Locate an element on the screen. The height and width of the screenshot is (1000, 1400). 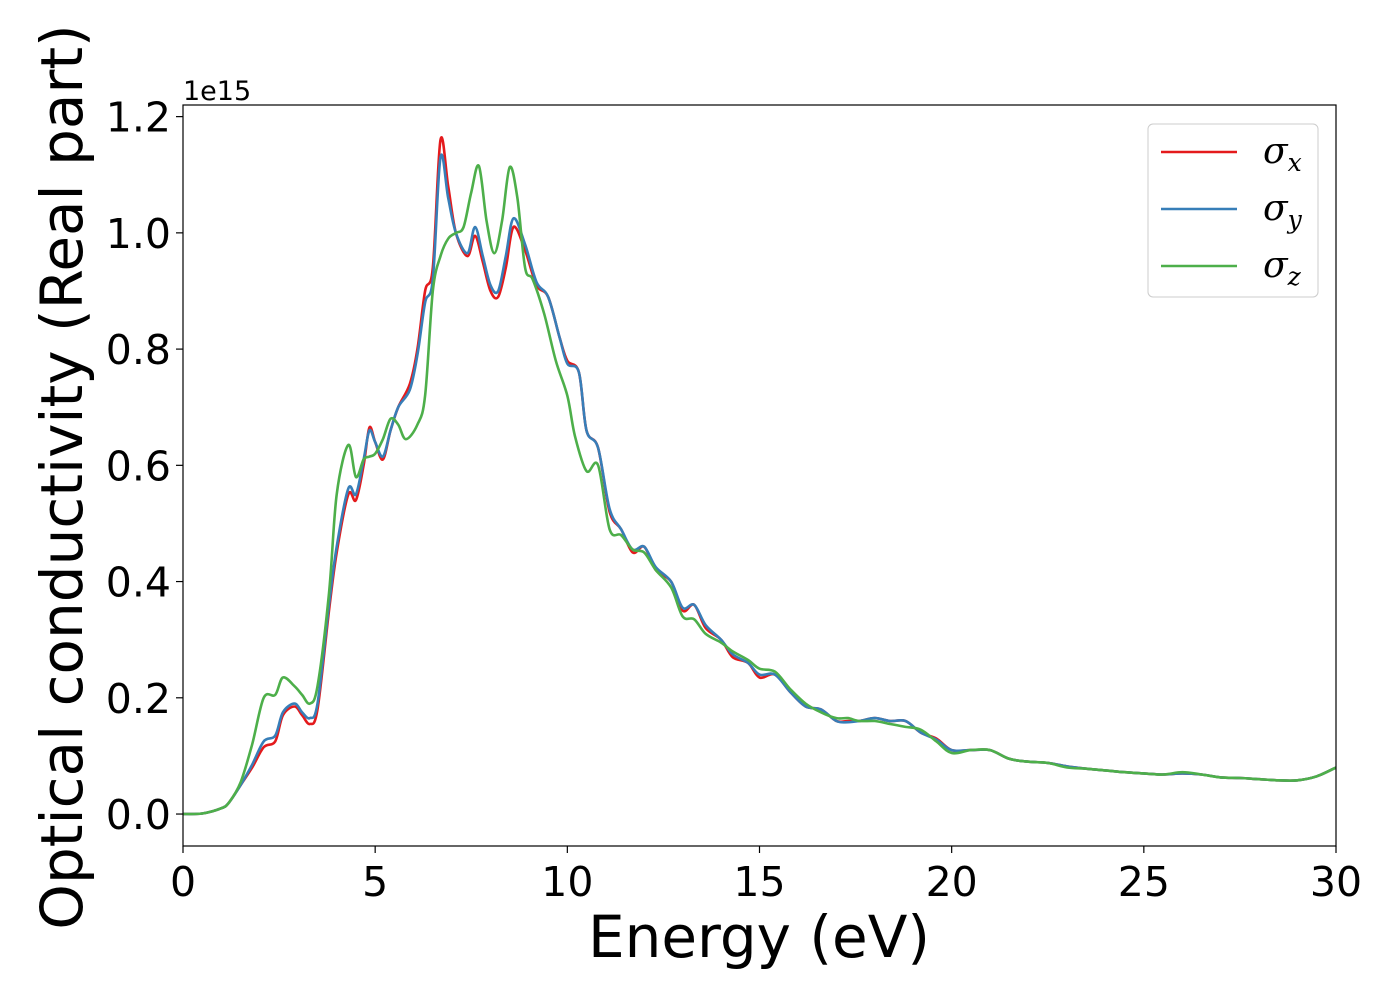
y-tick-label: 0.2 is located at coordinates (138, 699).